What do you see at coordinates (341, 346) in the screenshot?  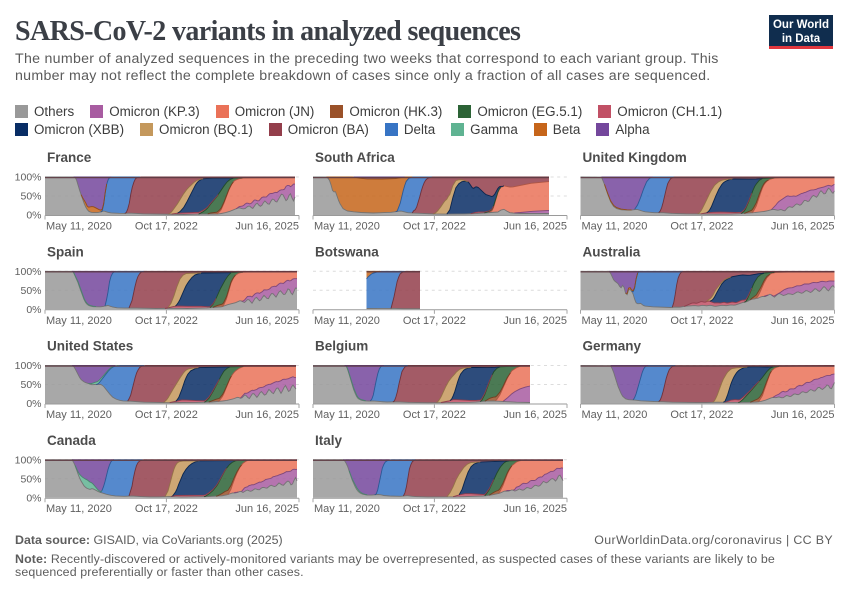 I see `svg-text: Belgium` at bounding box center [341, 346].